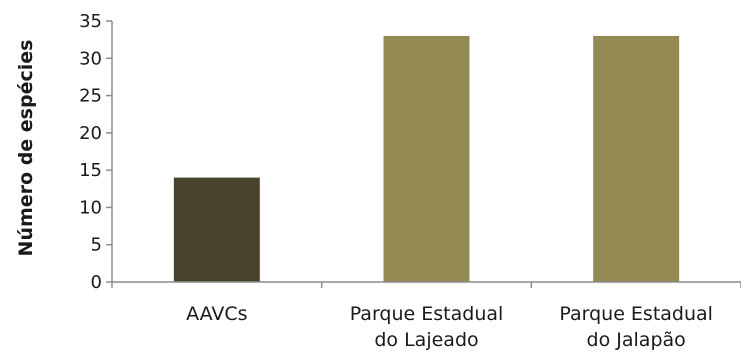 This screenshot has width=741, height=354. I want to click on x-category-label: Parque Estadual do Lajeado, so click(427, 327).